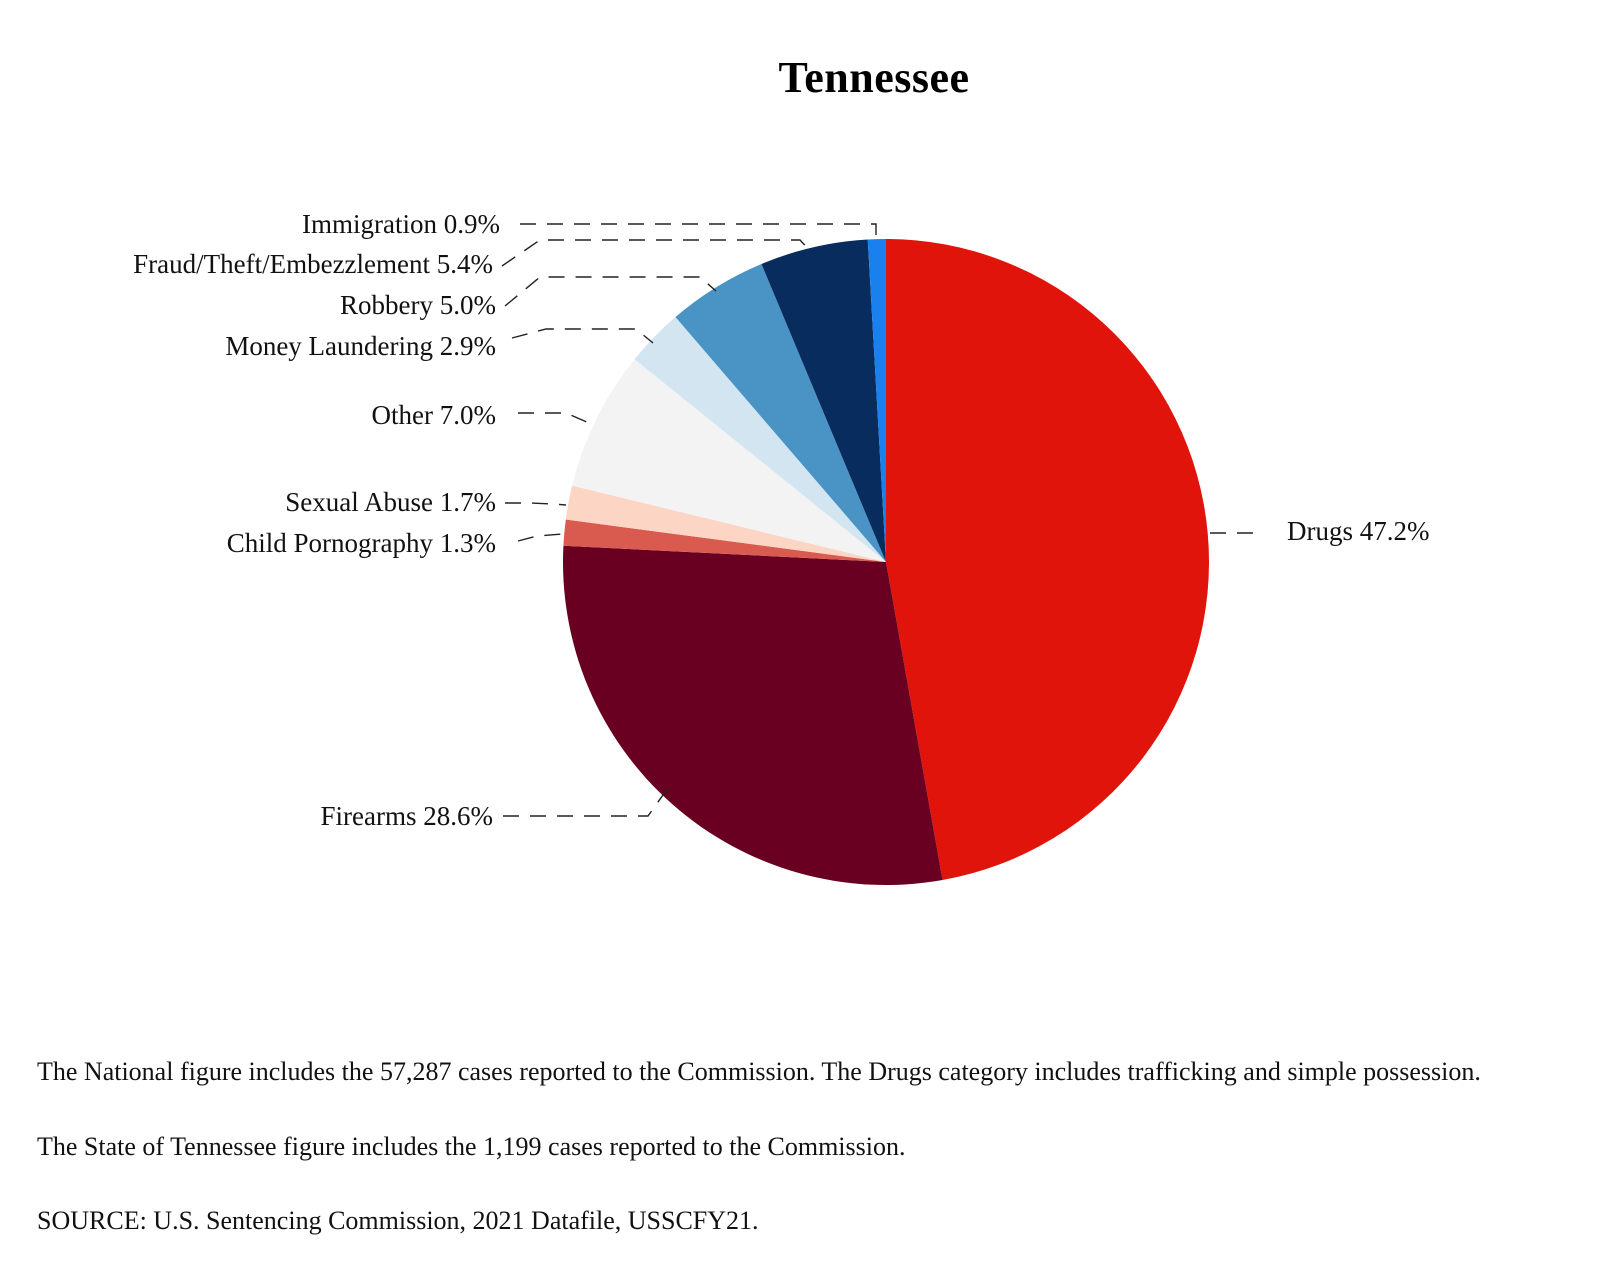  Describe the element at coordinates (390, 502) in the screenshot. I see `slice-label-sexual-abuse: Sexual Abuse 1.7%` at that location.